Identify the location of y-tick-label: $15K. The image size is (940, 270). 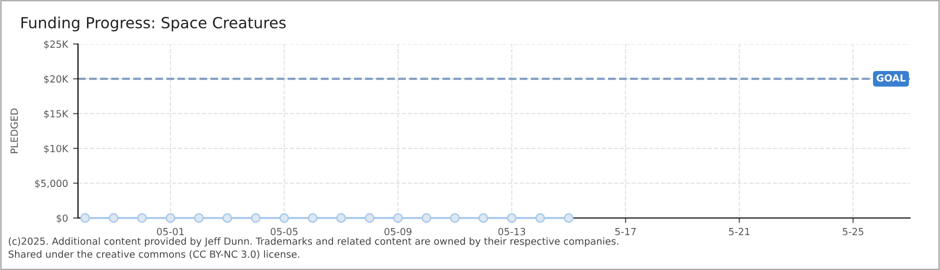
(56, 114).